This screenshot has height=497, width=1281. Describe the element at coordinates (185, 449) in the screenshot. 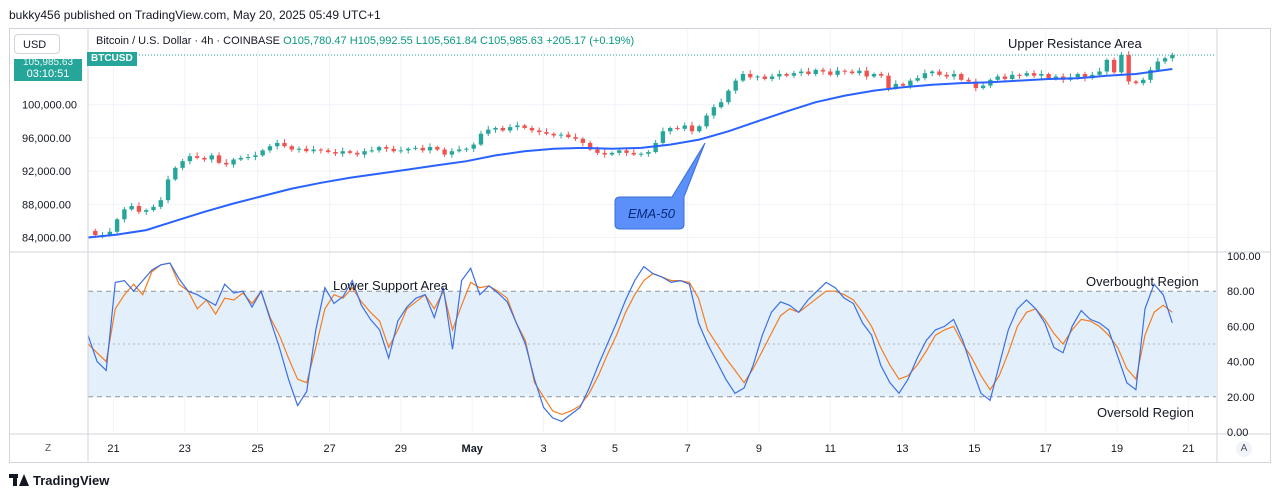

I see `time-tick-label: 23` at that location.